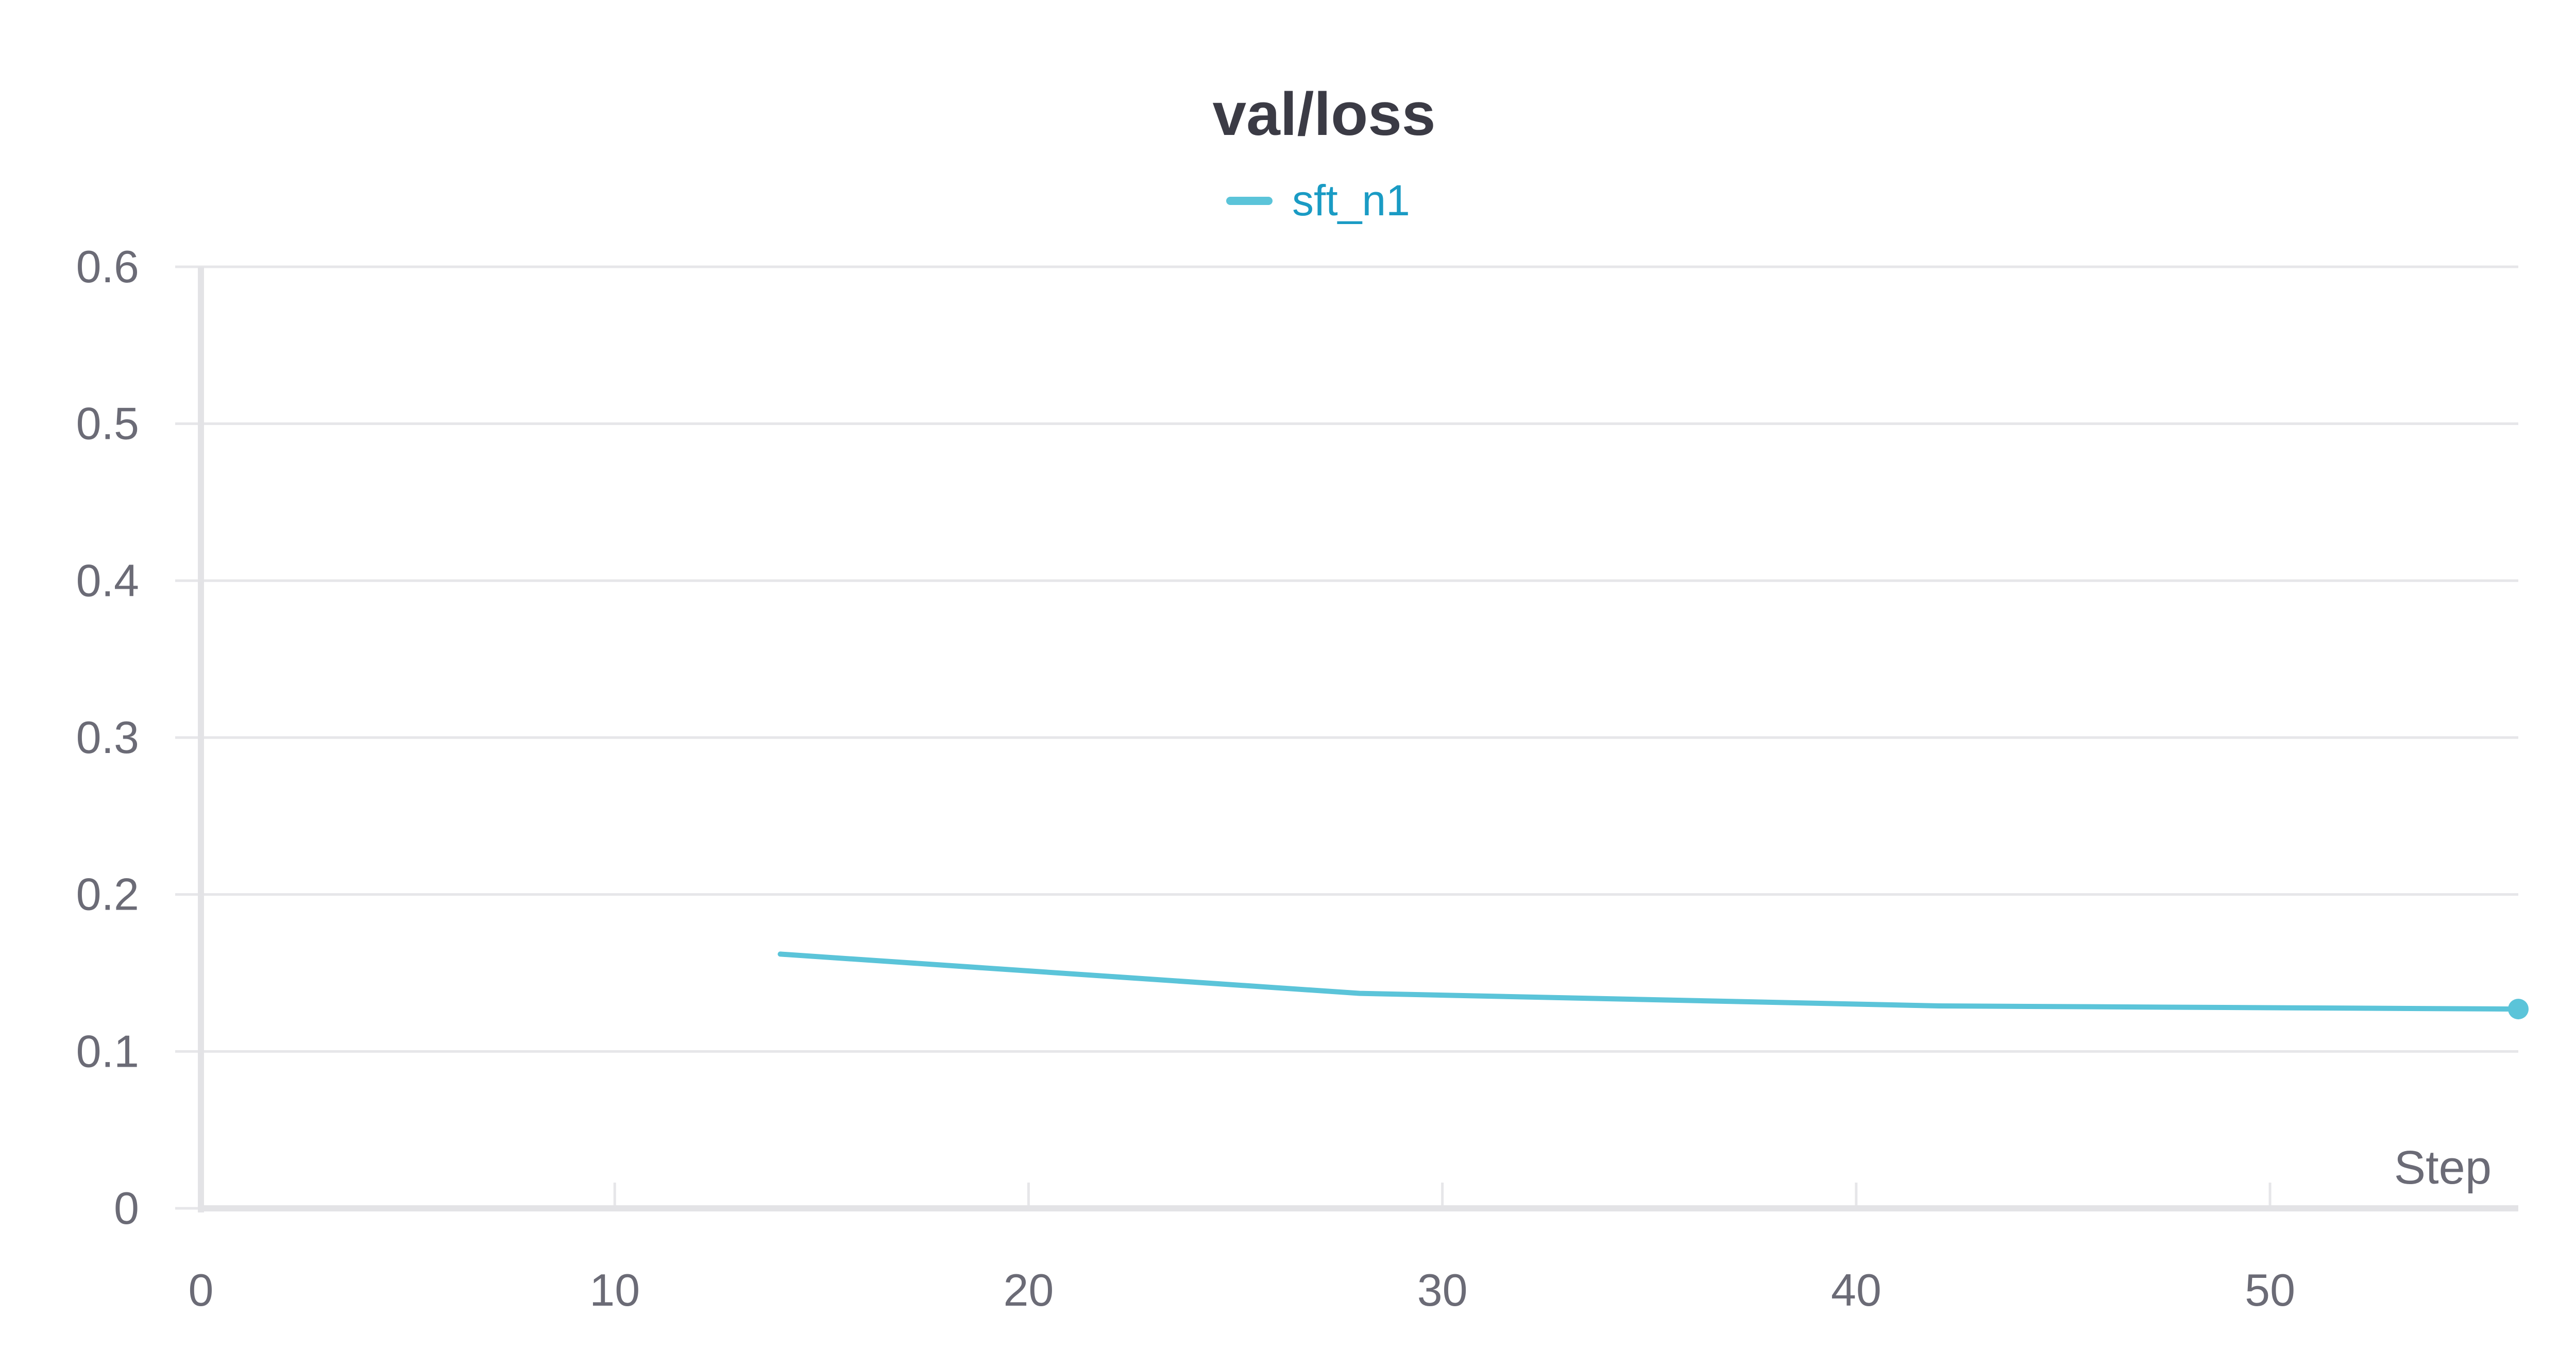 The width and height of the screenshot is (2576, 1368). What do you see at coordinates (1324, 114) in the screenshot?
I see `chart-title: val/loss` at bounding box center [1324, 114].